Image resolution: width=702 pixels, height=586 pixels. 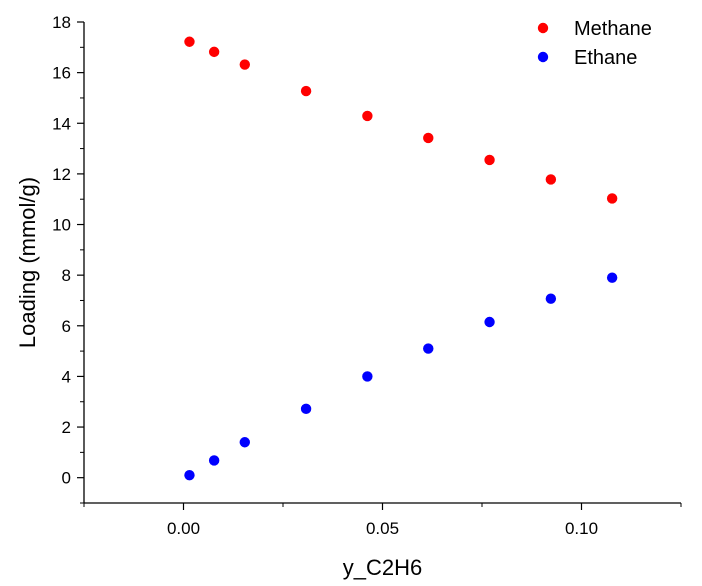 I want to click on legend-marker-methane, so click(x=543, y=28).